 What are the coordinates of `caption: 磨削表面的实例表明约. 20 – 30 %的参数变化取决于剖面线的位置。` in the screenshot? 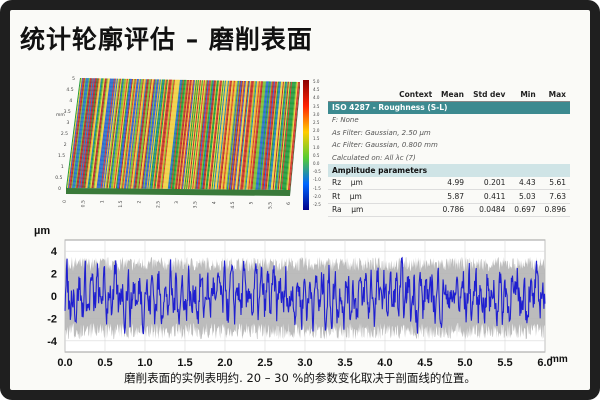 It's located at (300, 378).